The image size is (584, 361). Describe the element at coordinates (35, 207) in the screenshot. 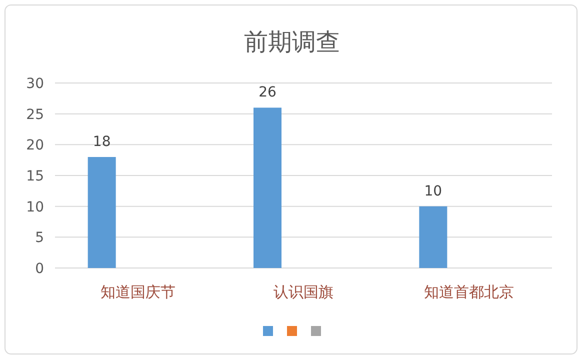

I see `y-tick-label: 10` at that location.